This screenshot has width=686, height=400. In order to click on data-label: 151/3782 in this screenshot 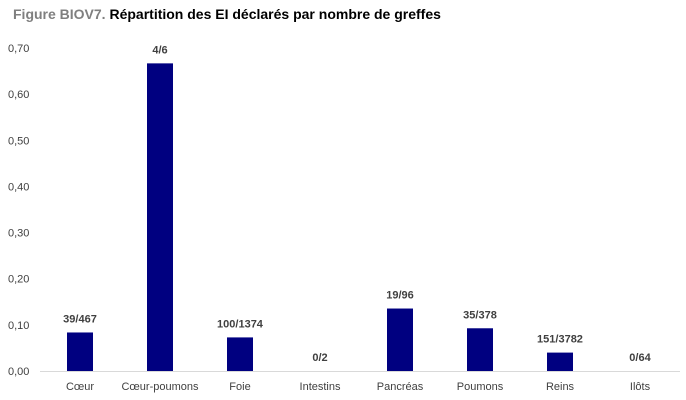, I will do `click(560, 340)`.